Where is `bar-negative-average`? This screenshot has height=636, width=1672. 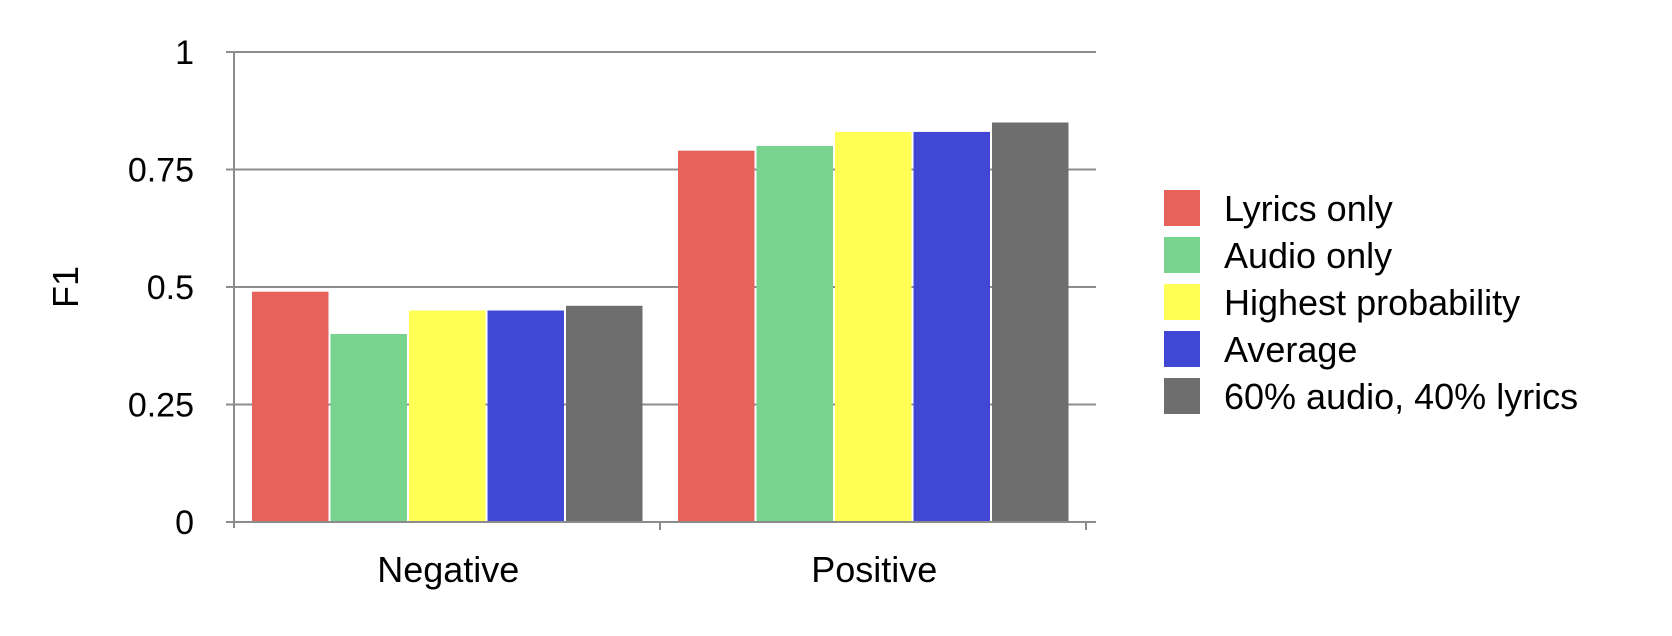
bar-negative-average is located at coordinates (525, 416).